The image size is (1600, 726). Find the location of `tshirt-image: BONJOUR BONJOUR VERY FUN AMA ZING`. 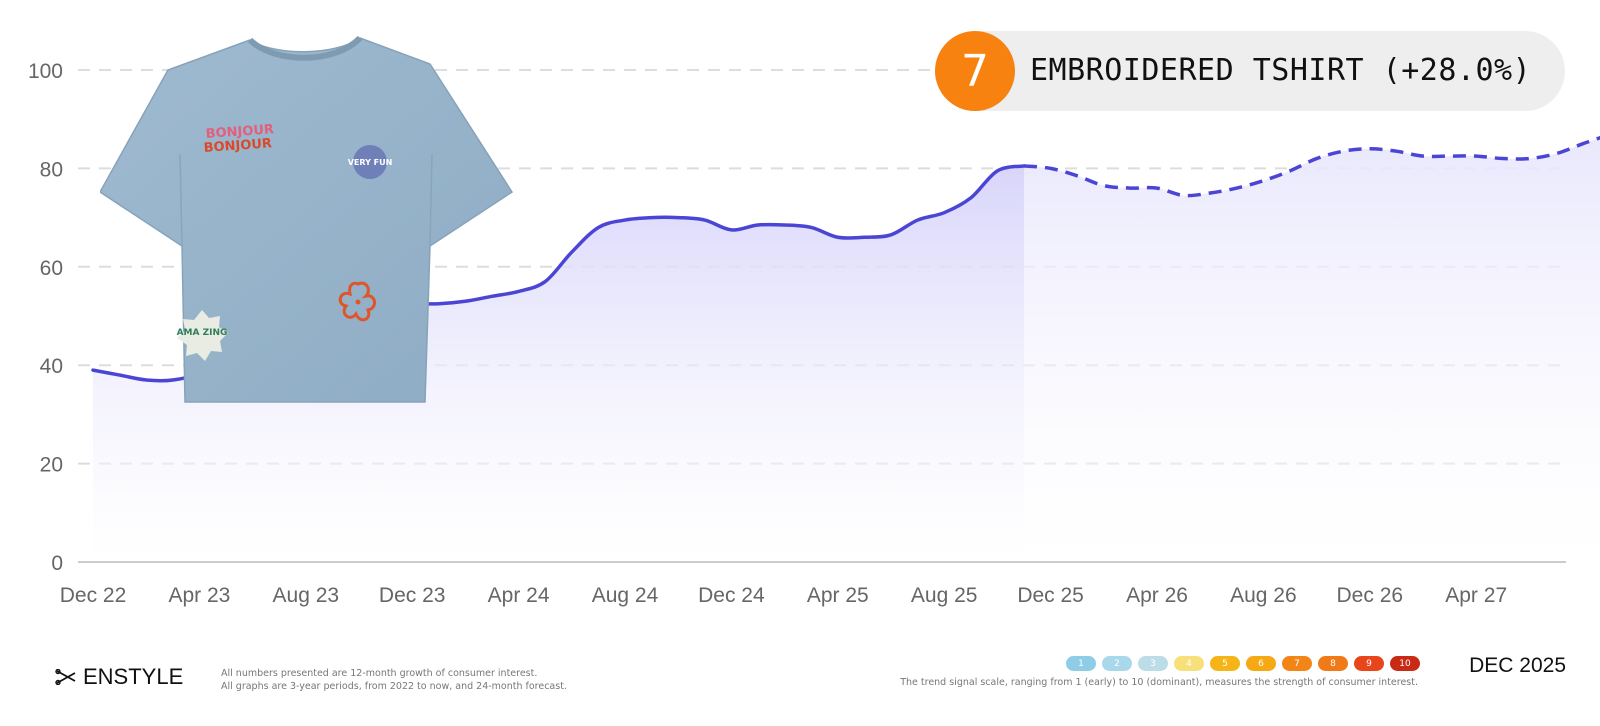

tshirt-image: BONJOUR BONJOUR VERY FUN AMA ZING is located at coordinates (307, 219).